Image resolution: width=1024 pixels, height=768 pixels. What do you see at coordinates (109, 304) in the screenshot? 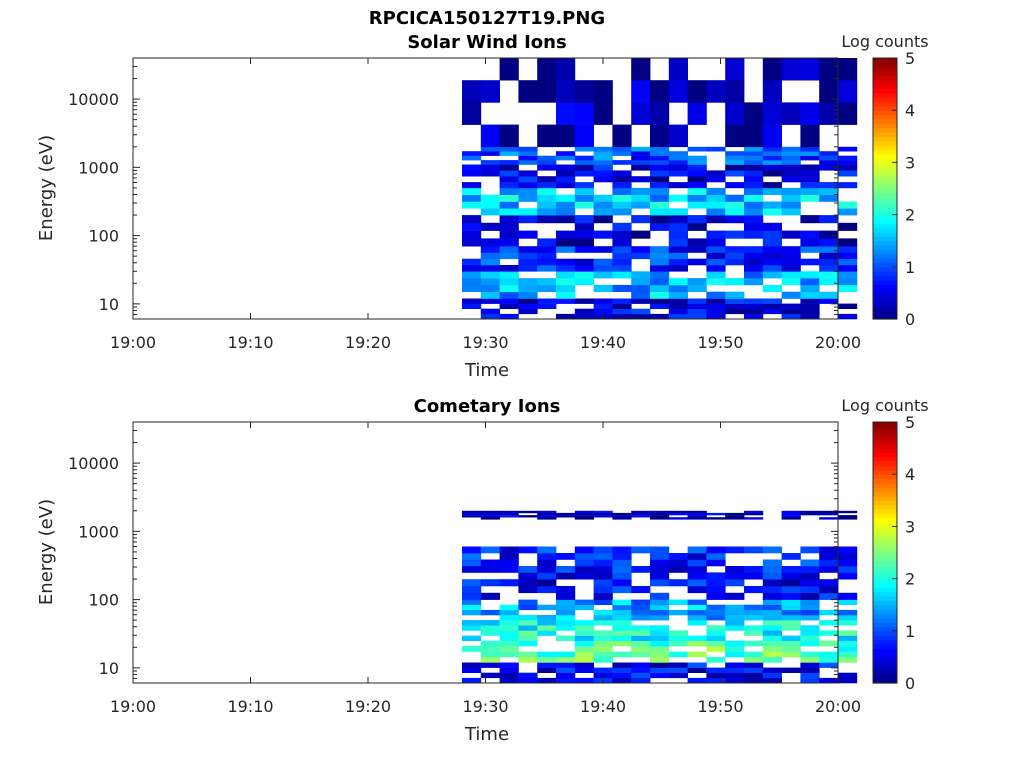
I see `y-tick-label: 10` at bounding box center [109, 304].